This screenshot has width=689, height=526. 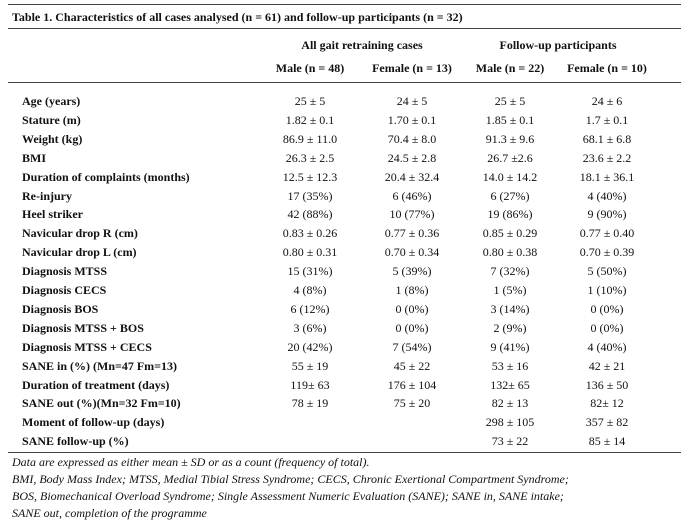 I want to click on cell: 0.85 ± 0.29, so click(x=510, y=233).